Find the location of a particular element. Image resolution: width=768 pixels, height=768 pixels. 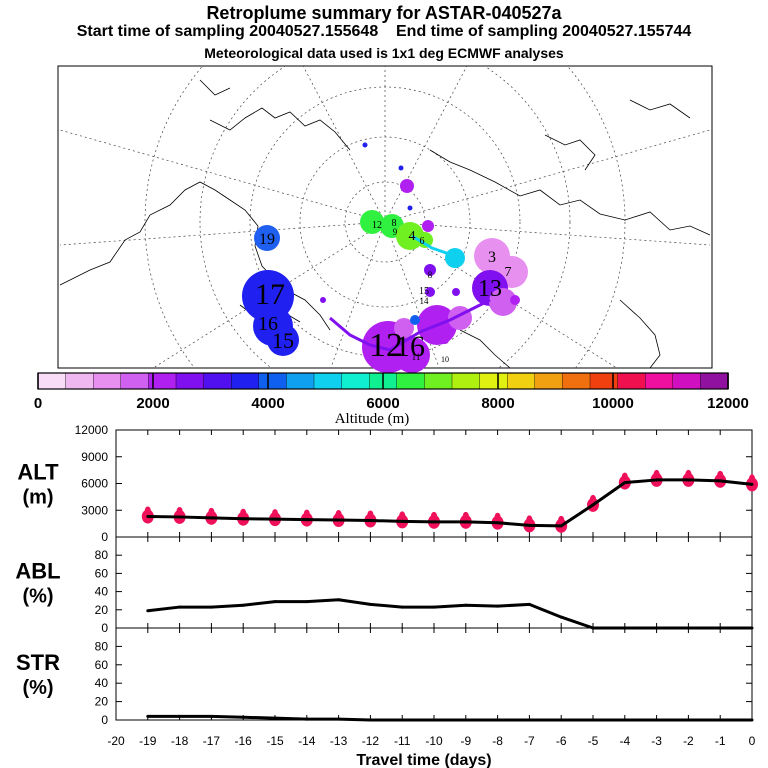

y-tick-label: 9000 is located at coordinates (94, 457).